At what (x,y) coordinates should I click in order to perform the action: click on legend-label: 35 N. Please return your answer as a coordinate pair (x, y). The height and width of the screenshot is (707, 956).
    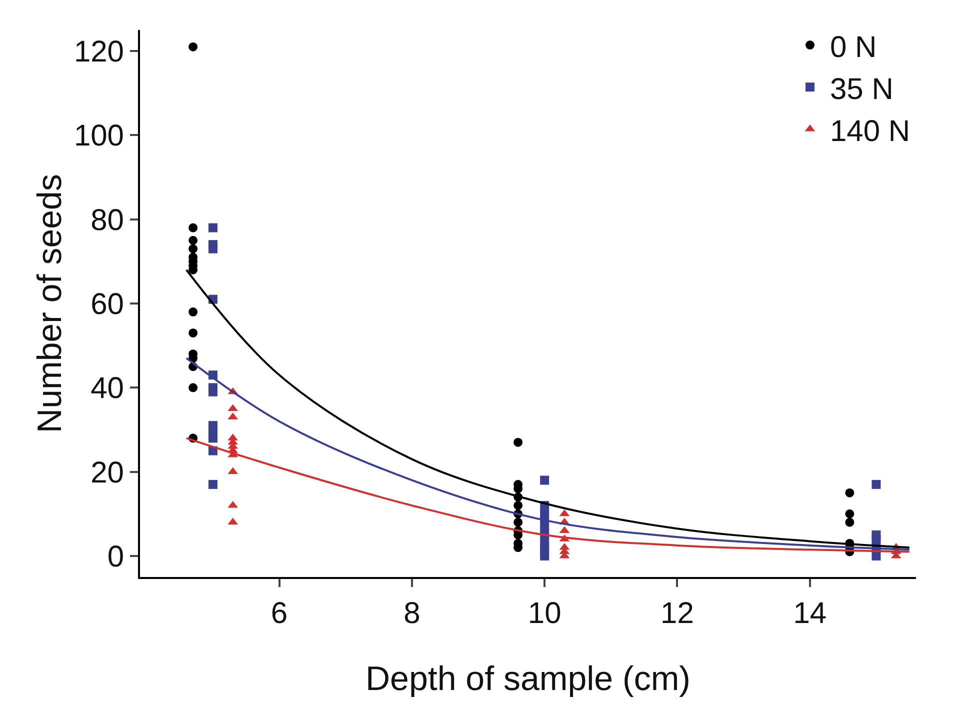
    Looking at the image, I should click on (862, 89).